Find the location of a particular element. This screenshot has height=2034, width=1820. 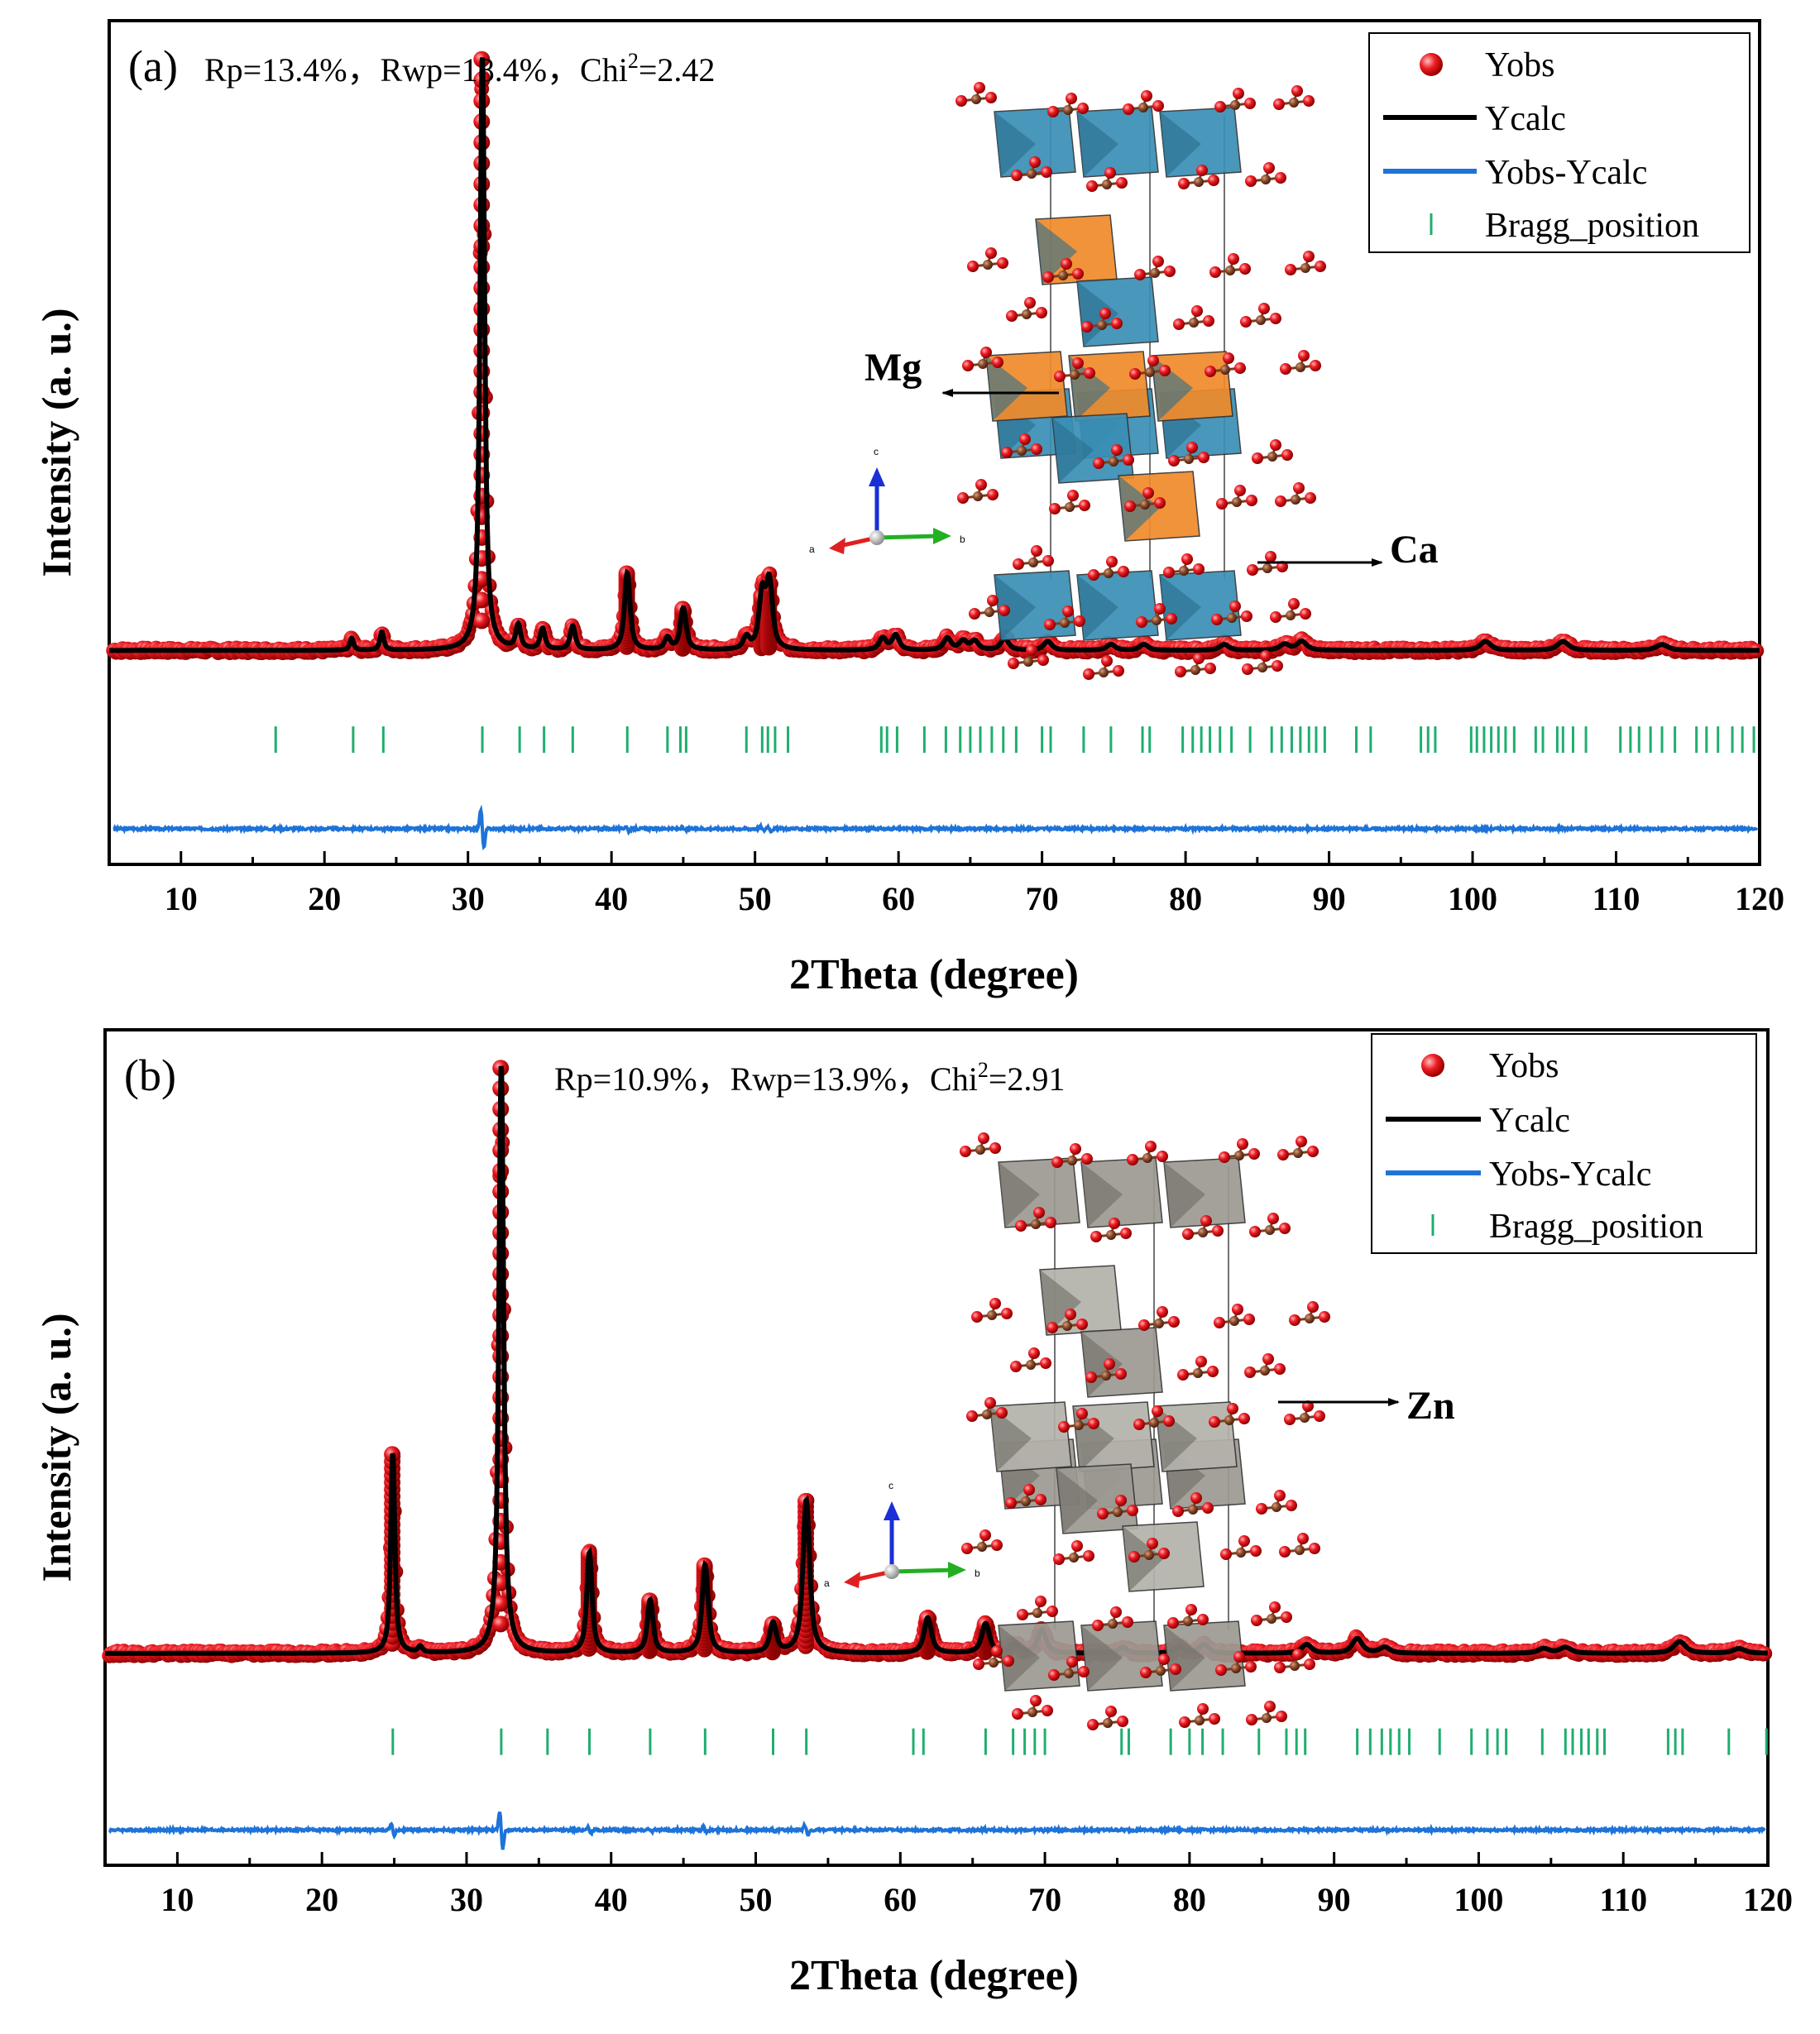

origin-atom is located at coordinates (891, 1571).